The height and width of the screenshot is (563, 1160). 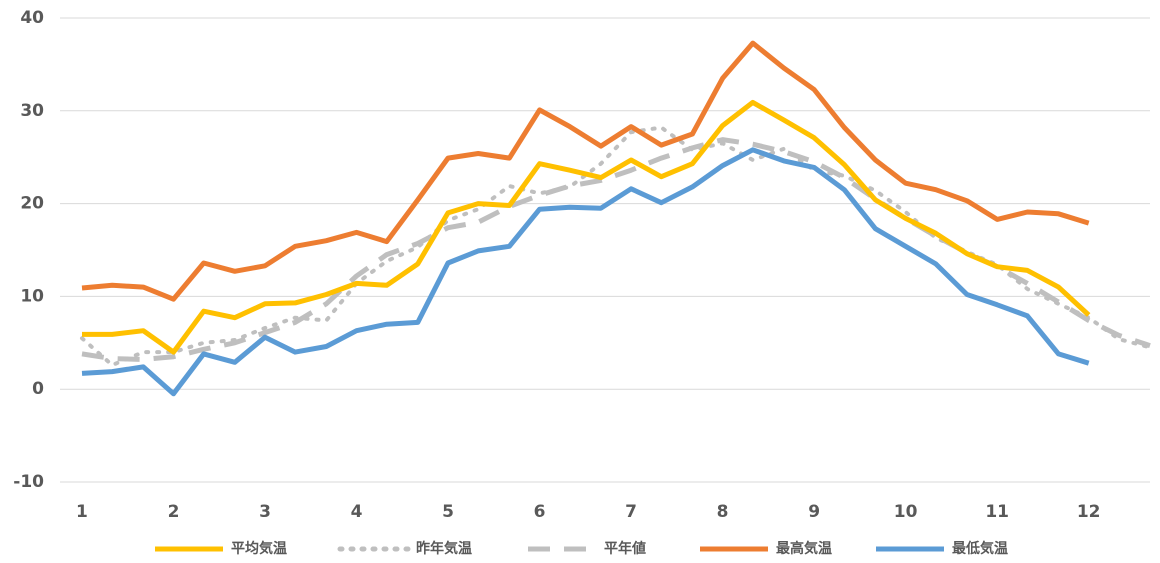 What do you see at coordinates (1089, 512) in the screenshot?
I see `x-tick-label: 12` at bounding box center [1089, 512].